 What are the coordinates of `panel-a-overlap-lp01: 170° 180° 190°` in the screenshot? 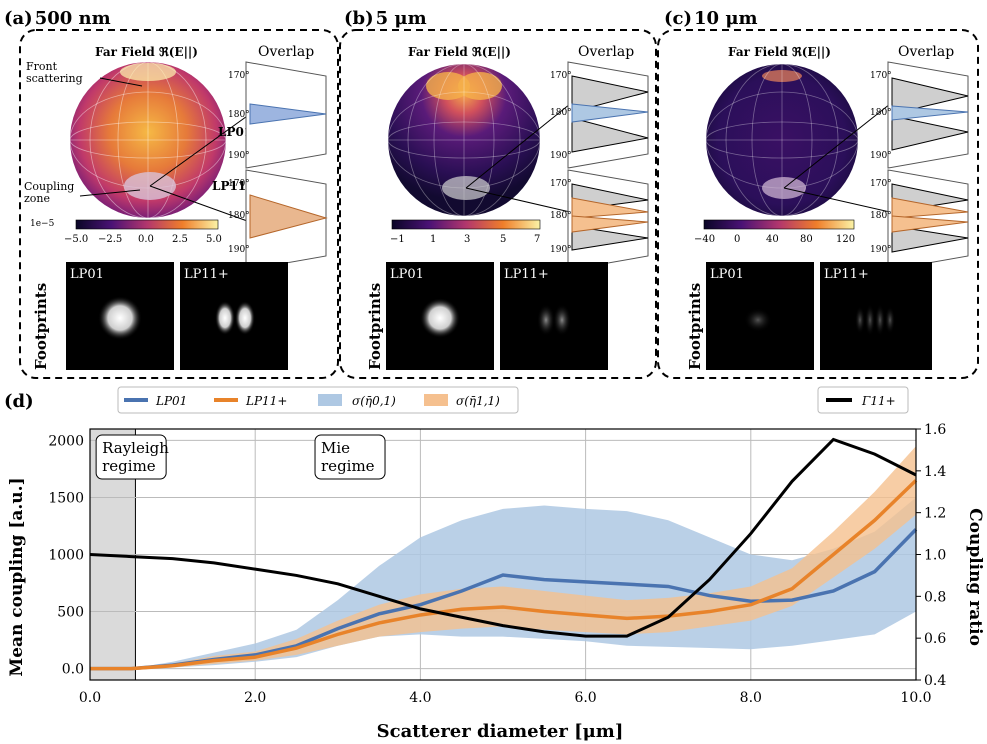 It's located at (277, 115).